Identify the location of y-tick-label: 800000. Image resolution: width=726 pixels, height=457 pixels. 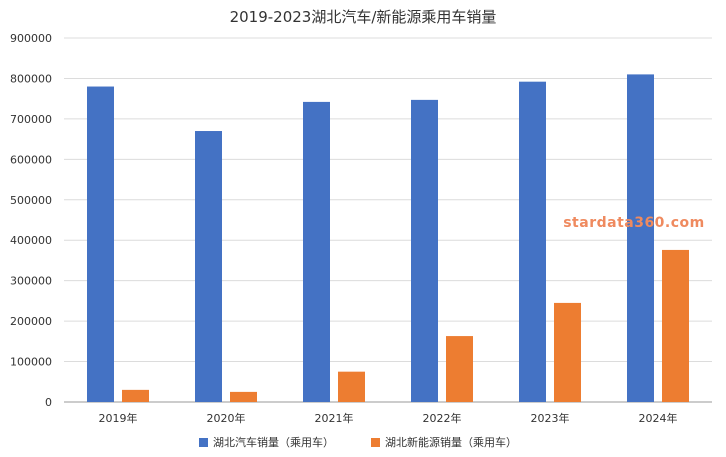
(31, 78).